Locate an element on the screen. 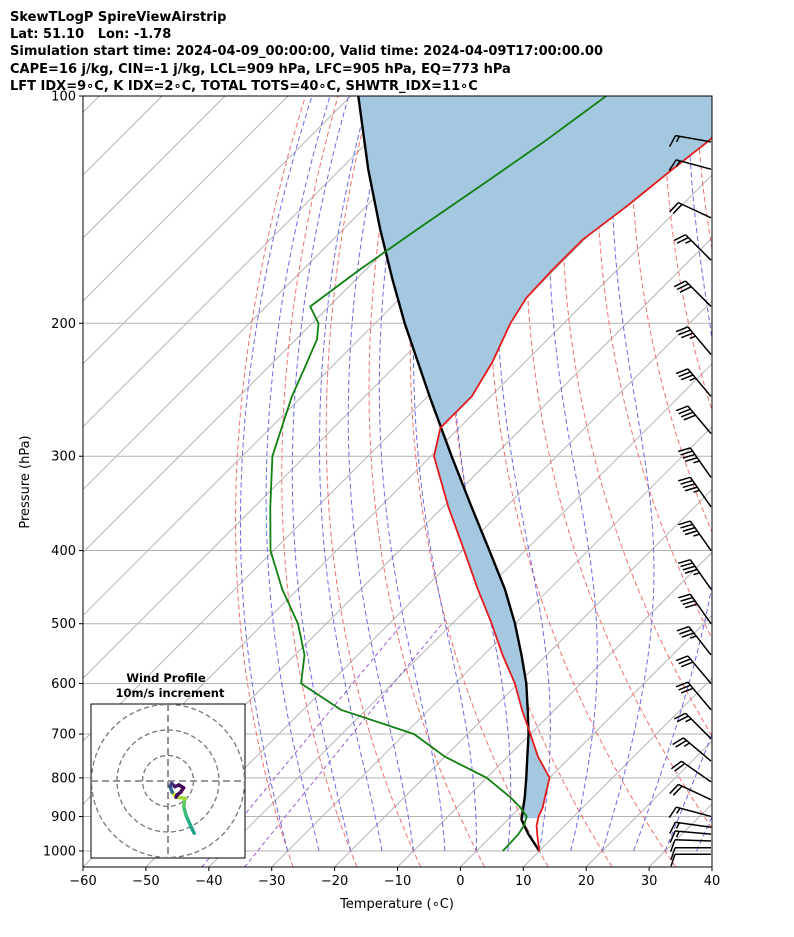  y-tick-label: 200 is located at coordinates (63, 324).